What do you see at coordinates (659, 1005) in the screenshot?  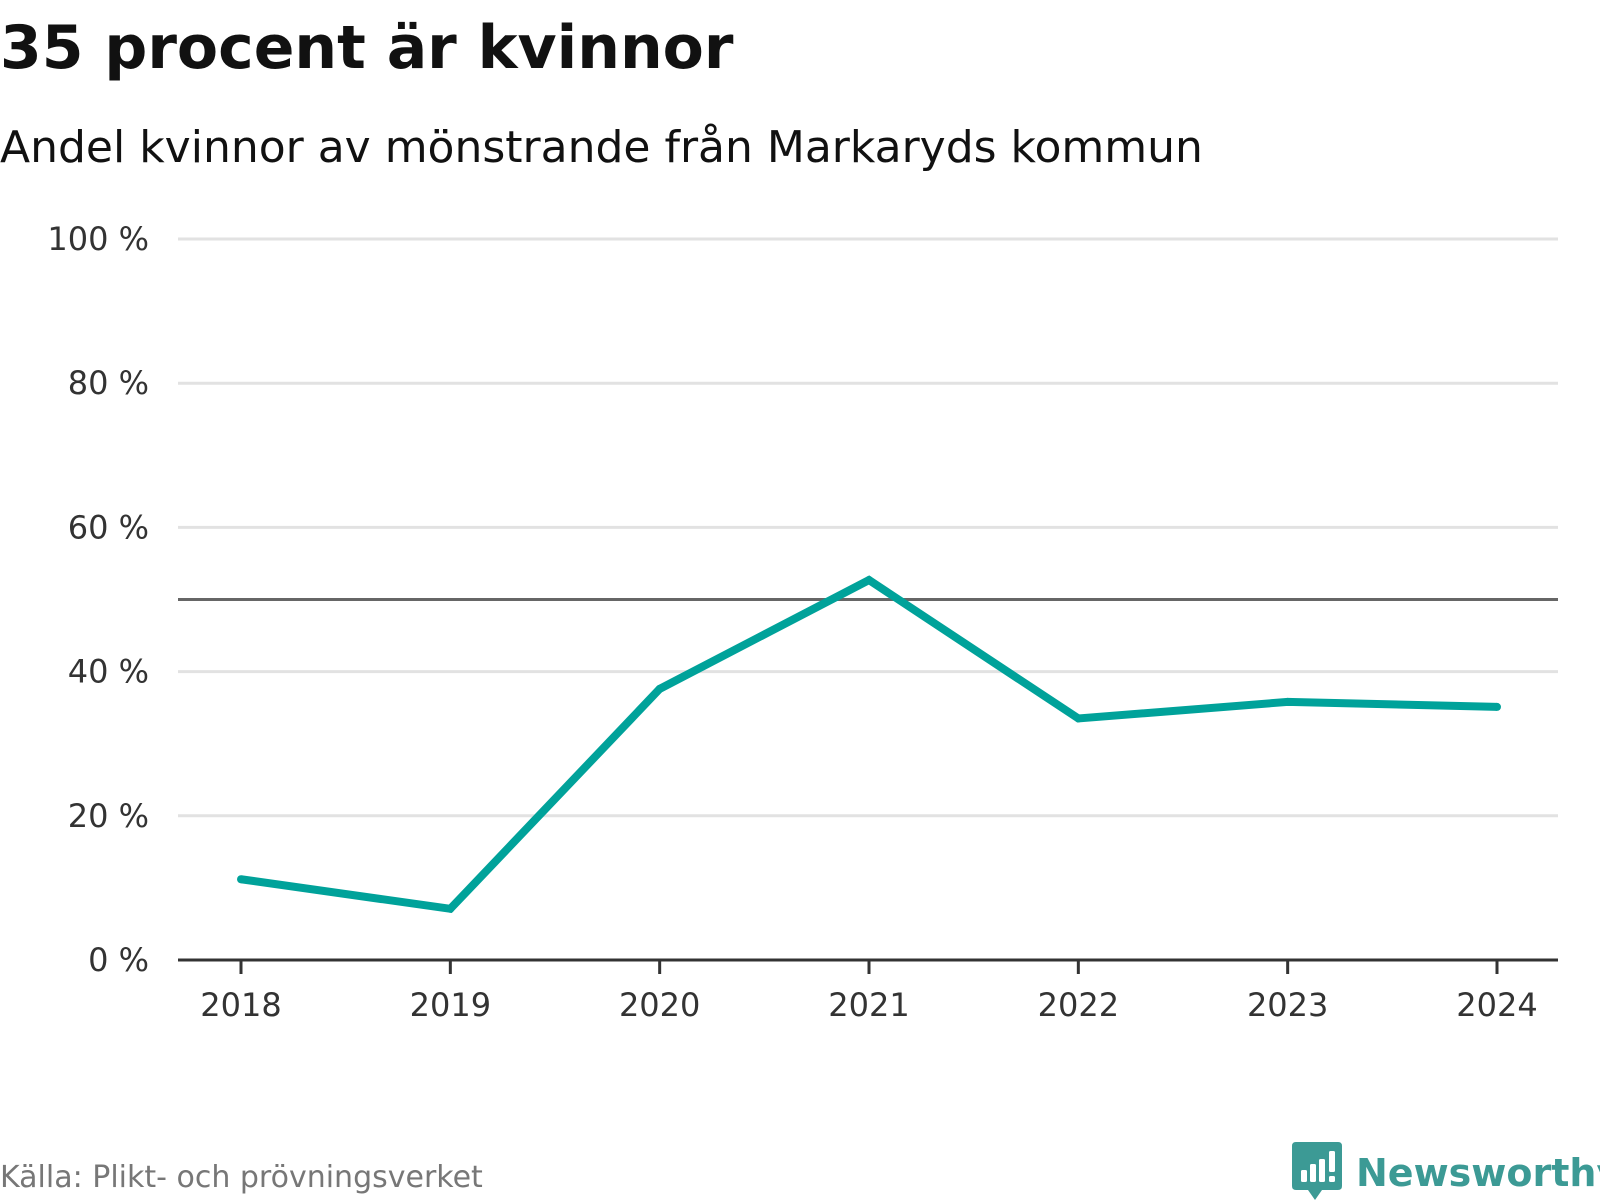 I see `x-tick-label: 2020` at bounding box center [659, 1005].